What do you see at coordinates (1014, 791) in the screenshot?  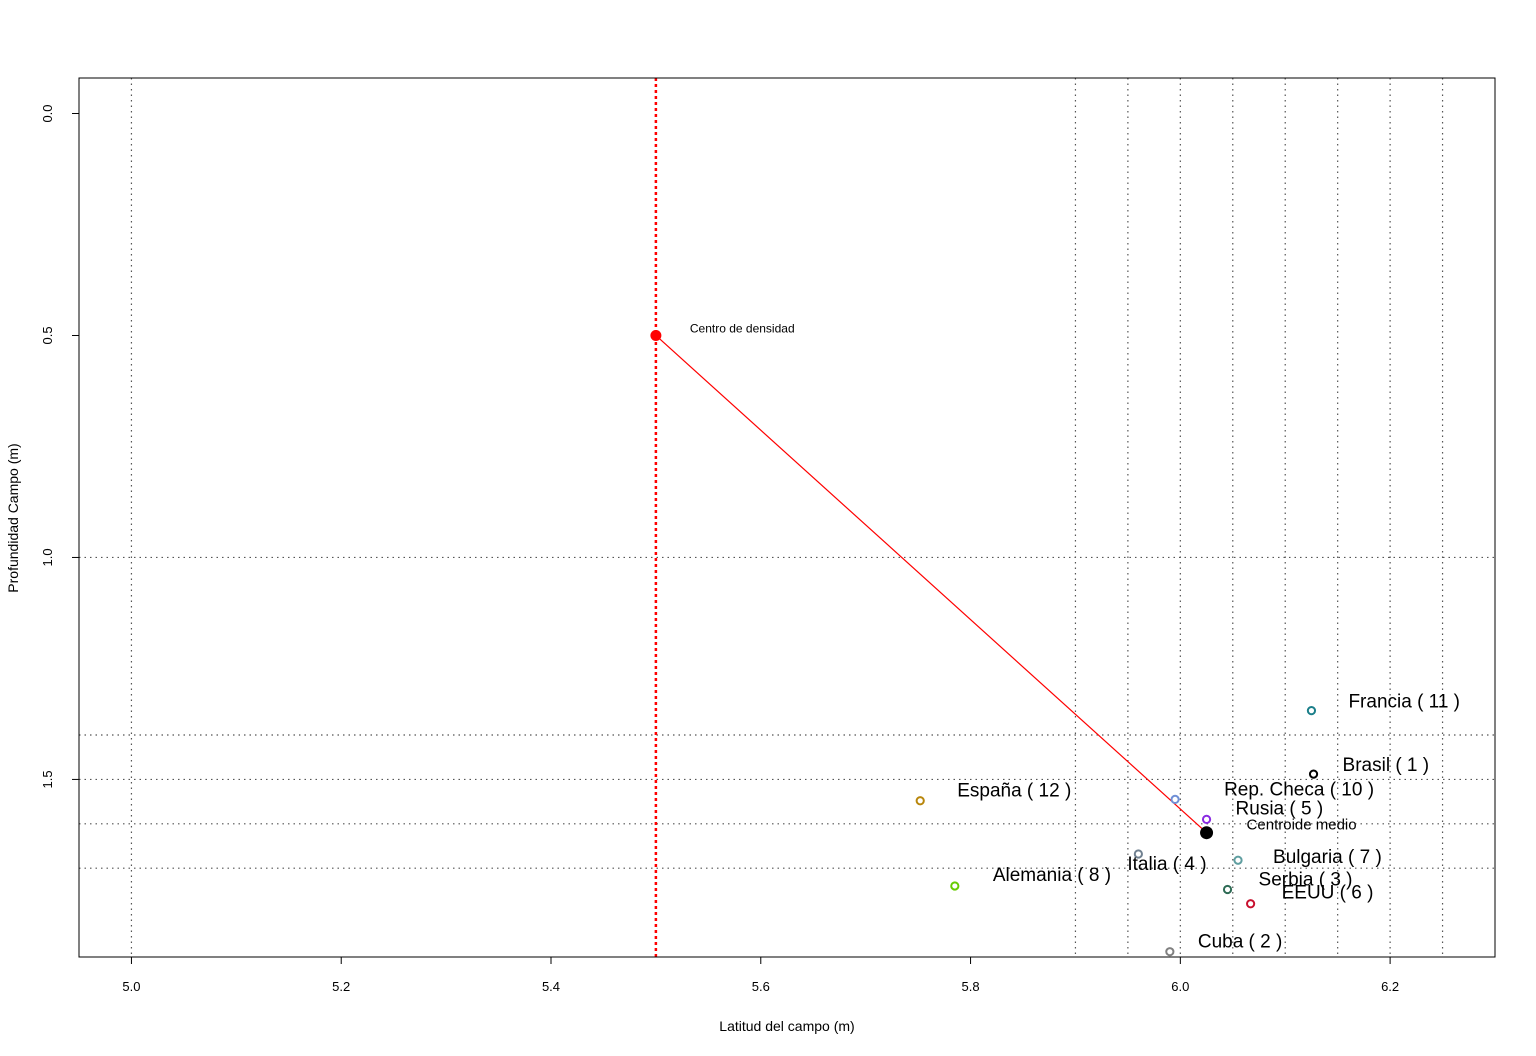 I see `data-point-label: España ( 12 )` at bounding box center [1014, 791].